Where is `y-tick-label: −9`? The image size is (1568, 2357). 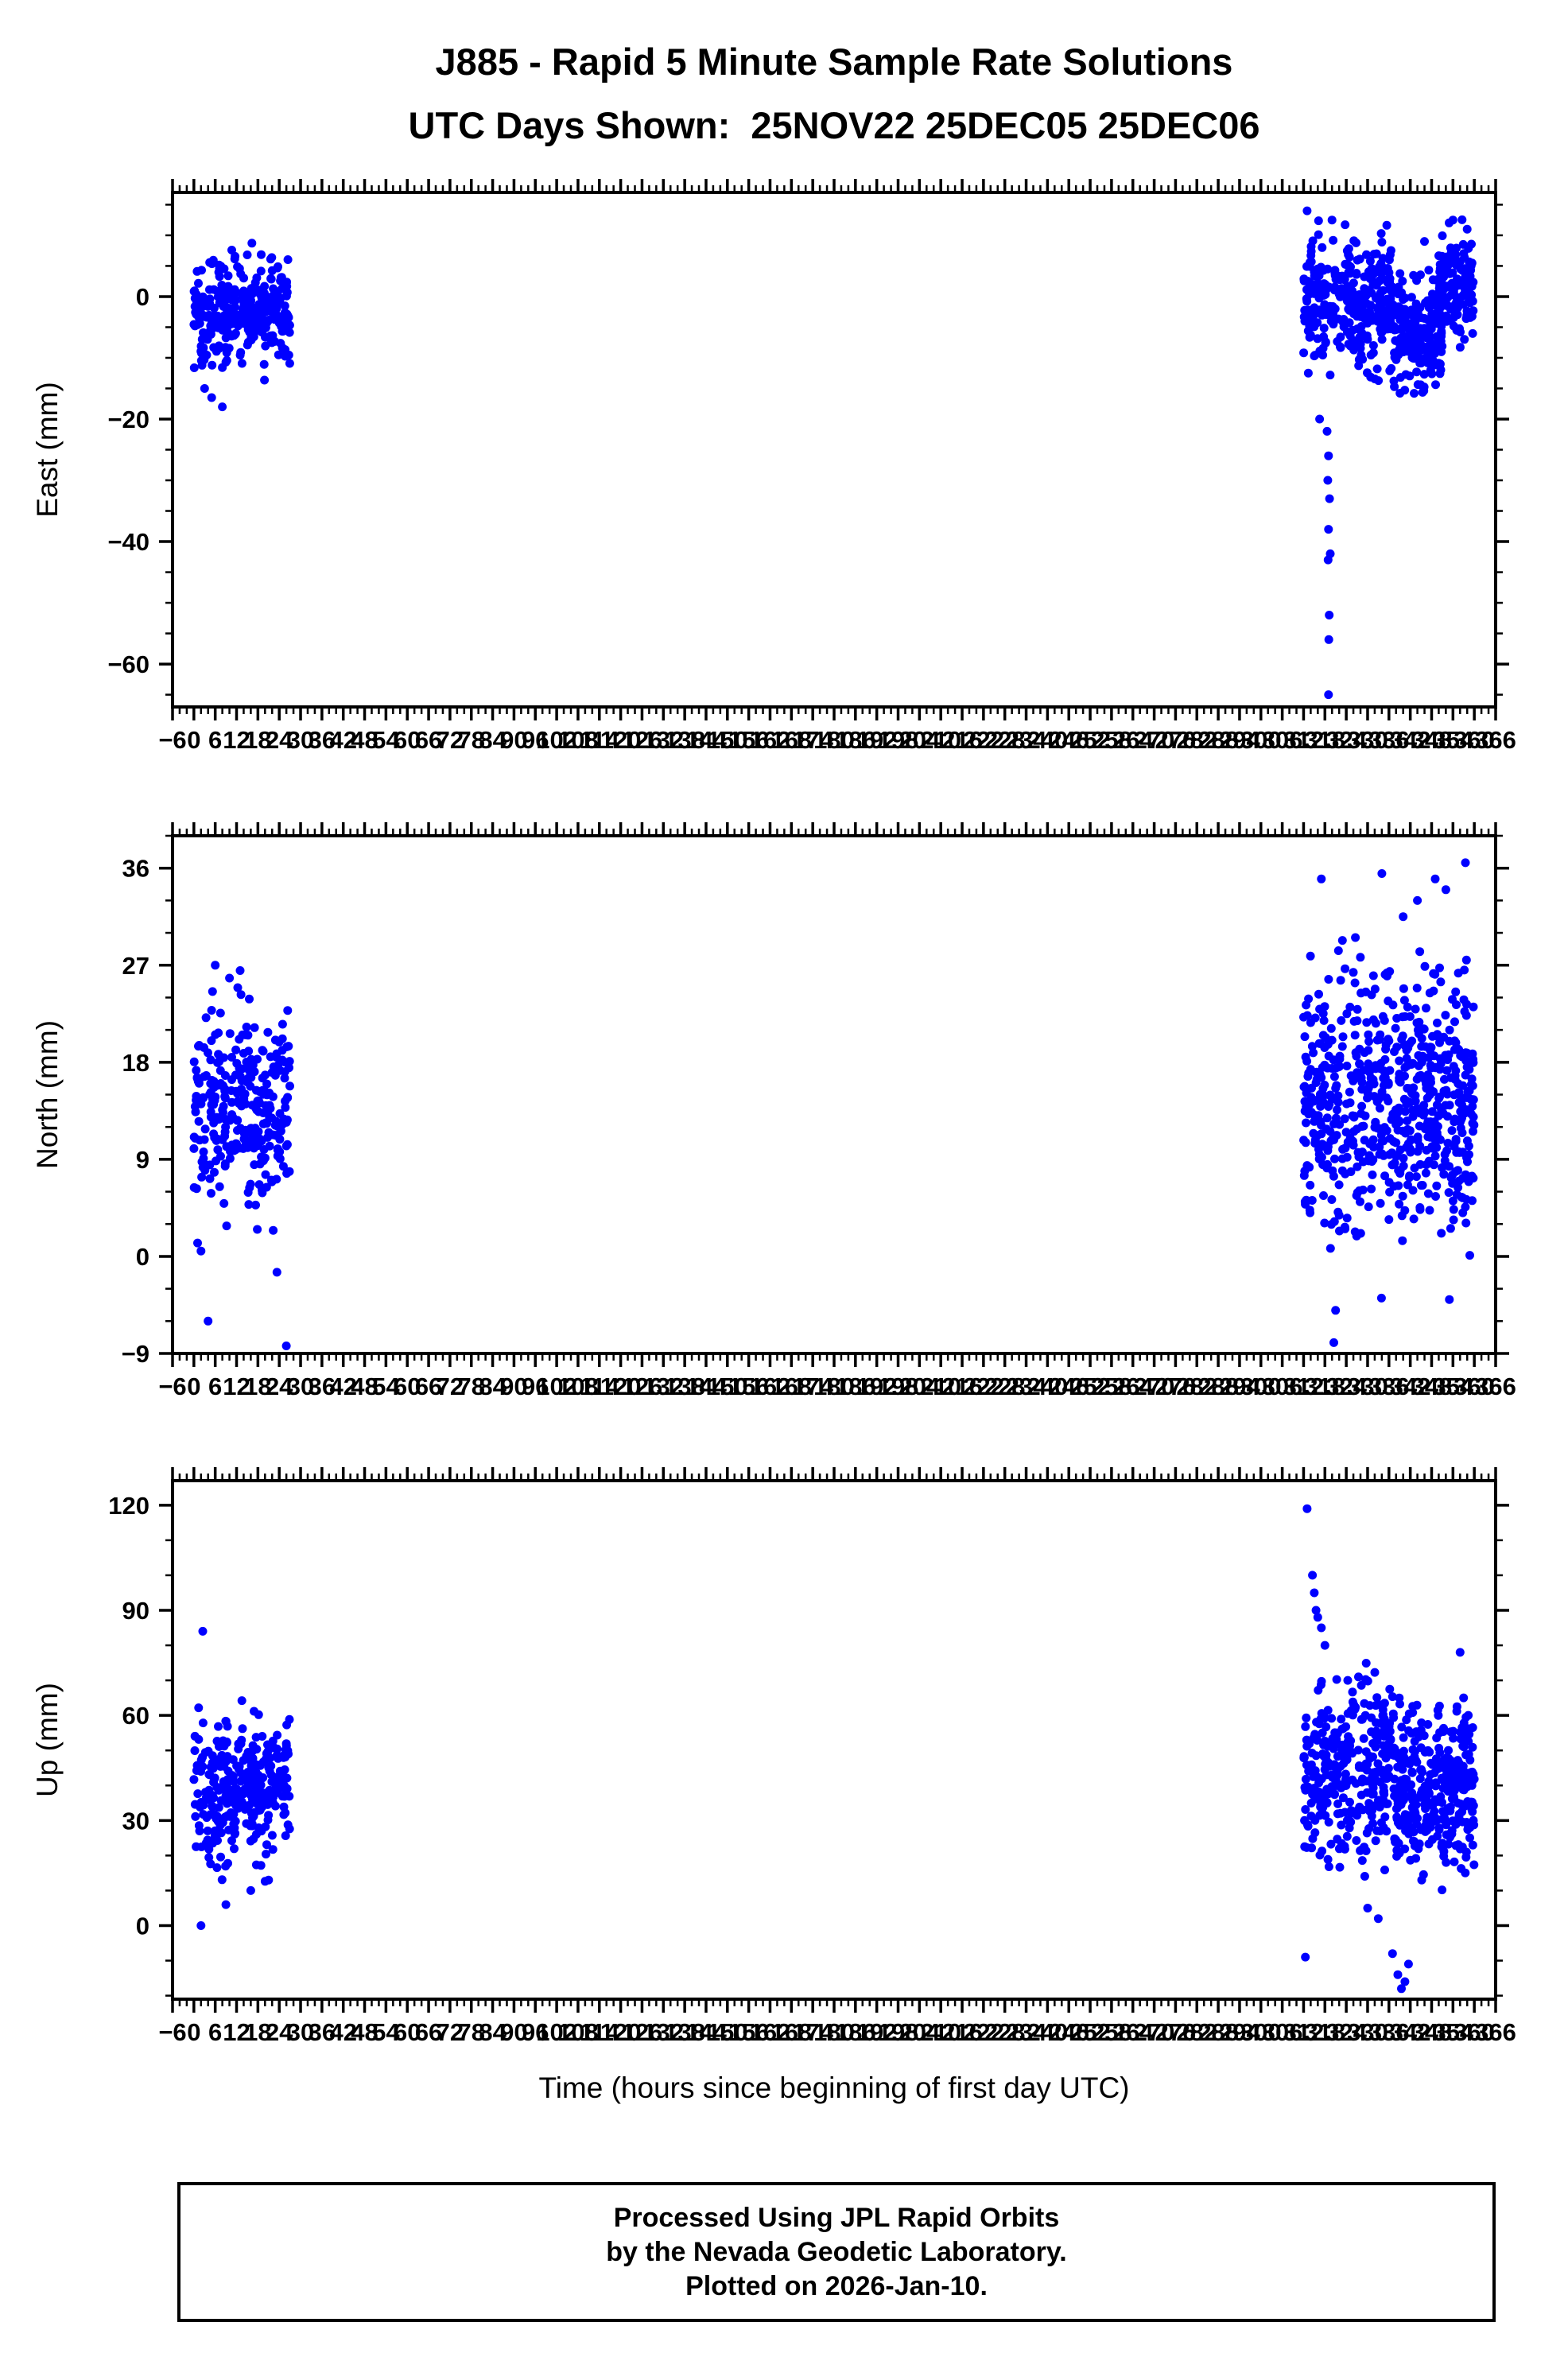 y-tick-label: −9 is located at coordinates (135, 1354).